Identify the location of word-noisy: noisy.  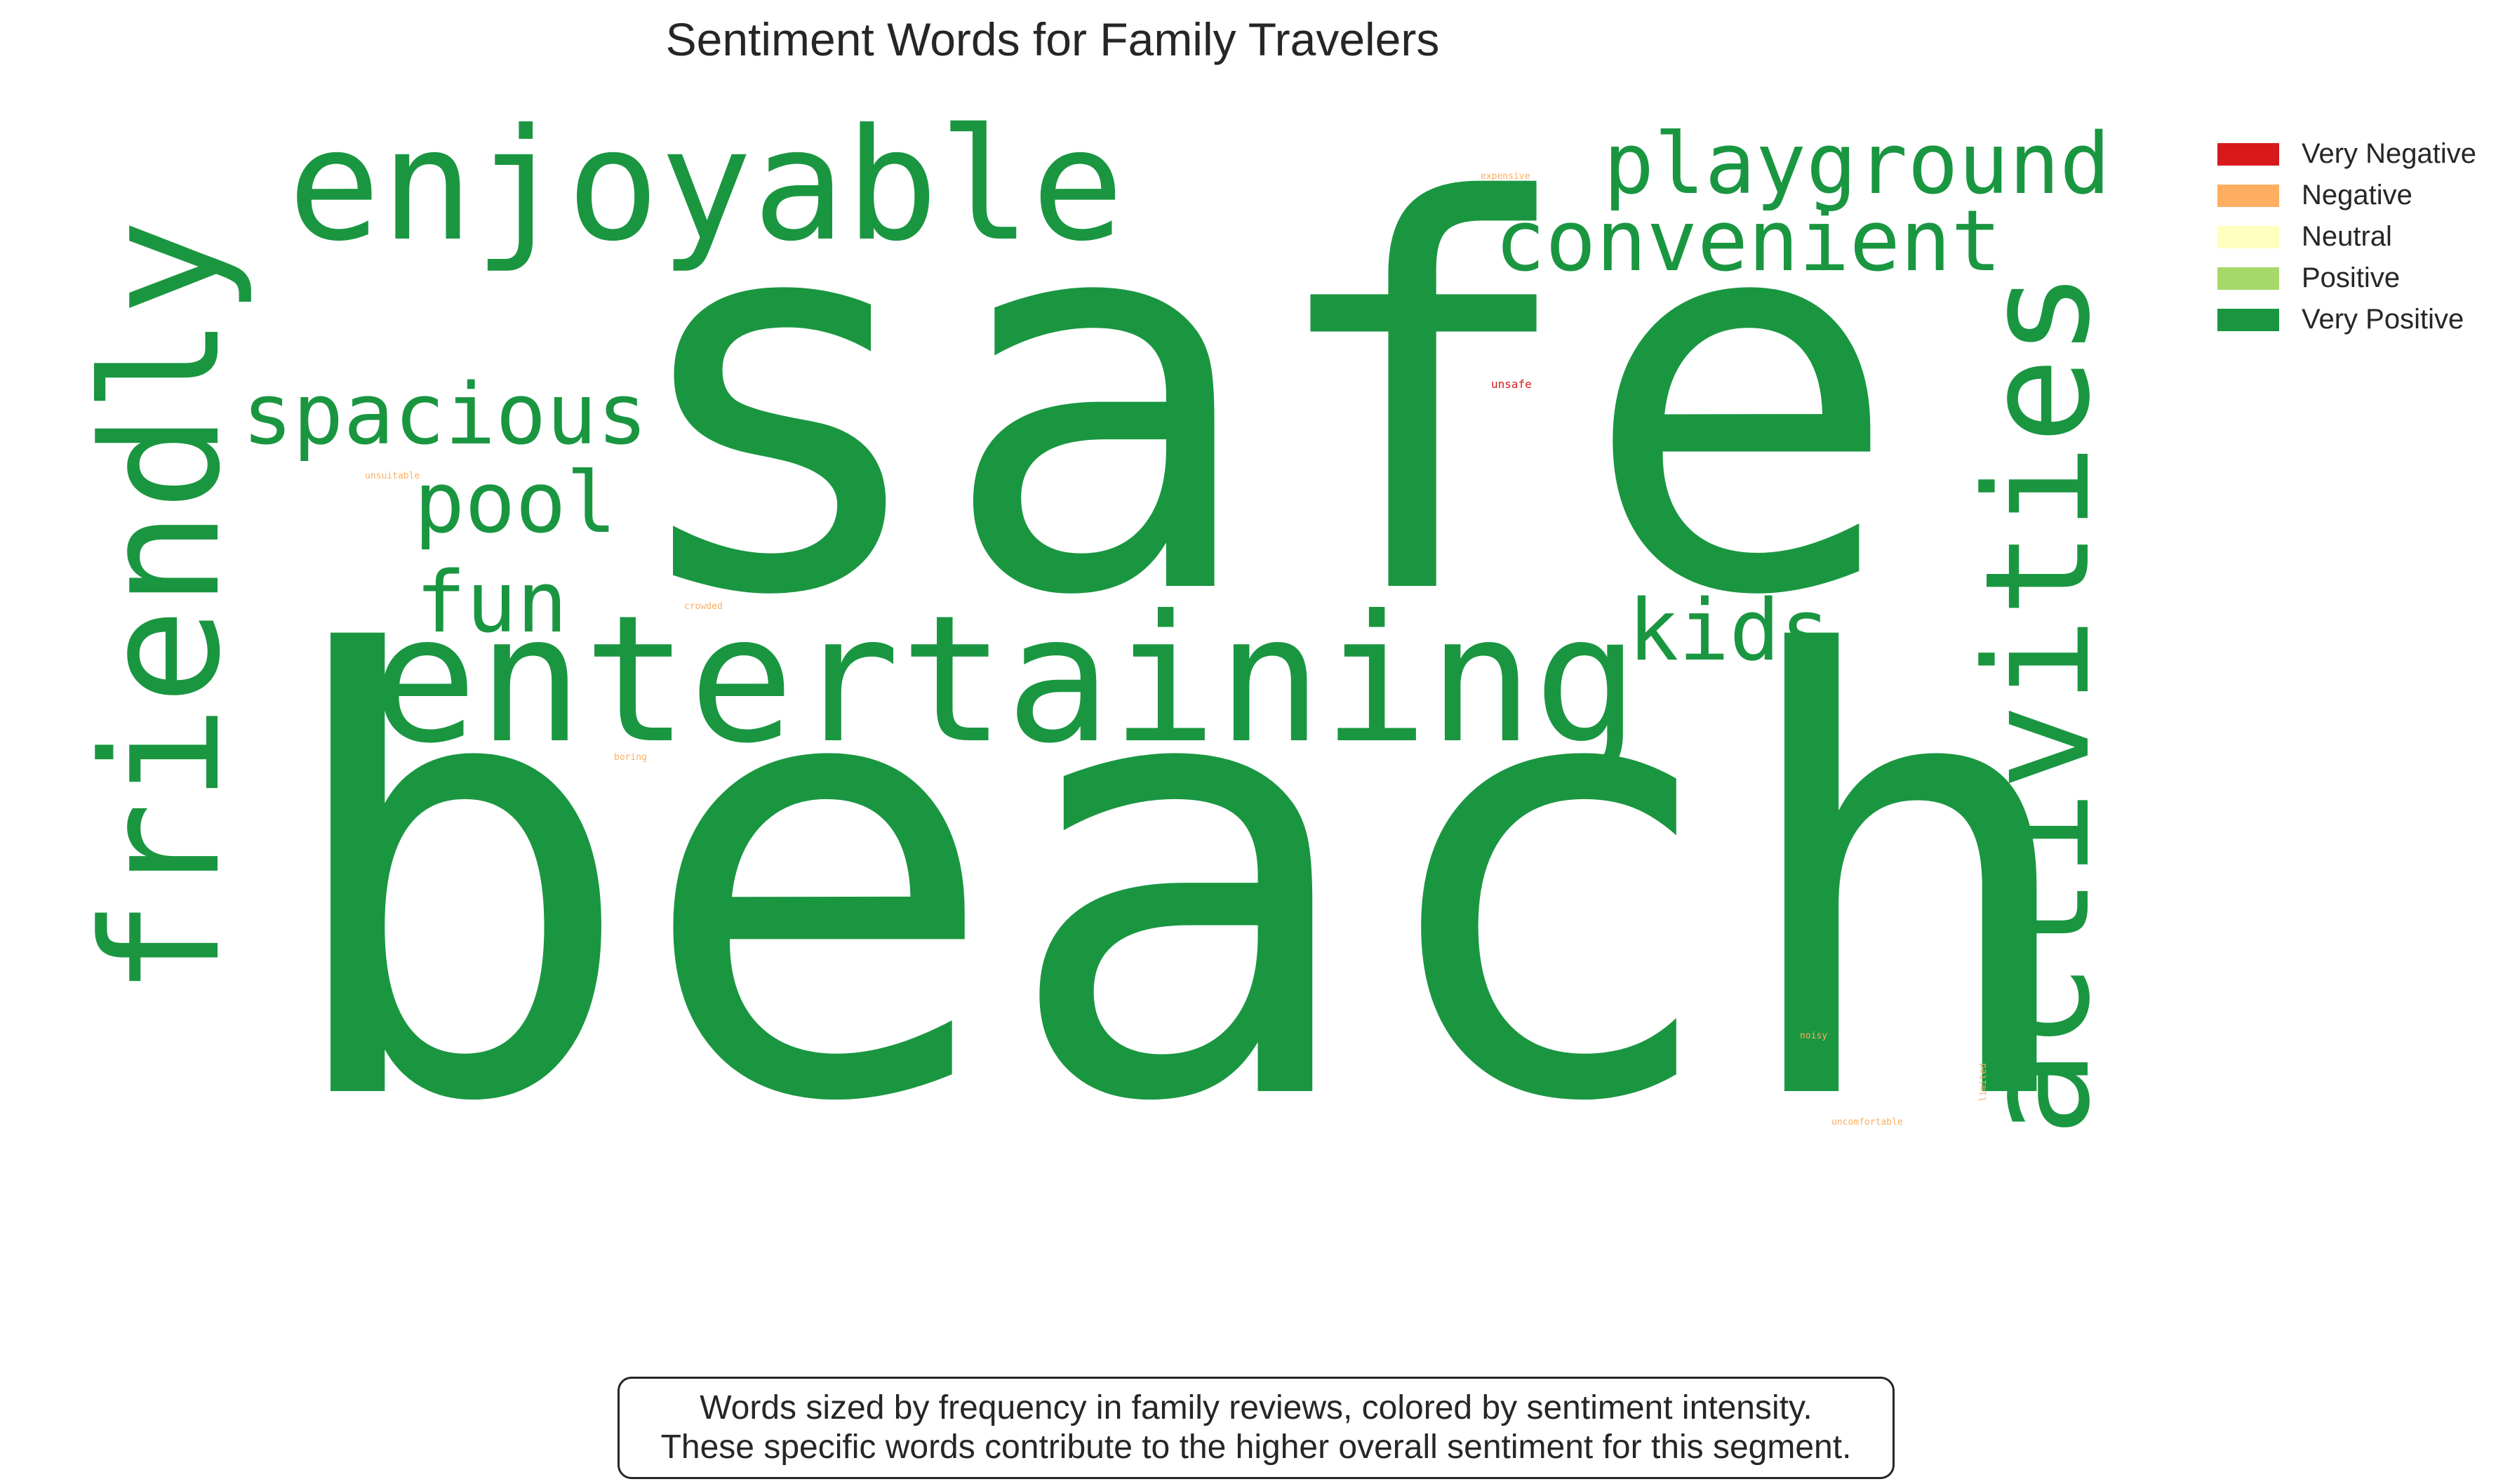
(1813, 1036).